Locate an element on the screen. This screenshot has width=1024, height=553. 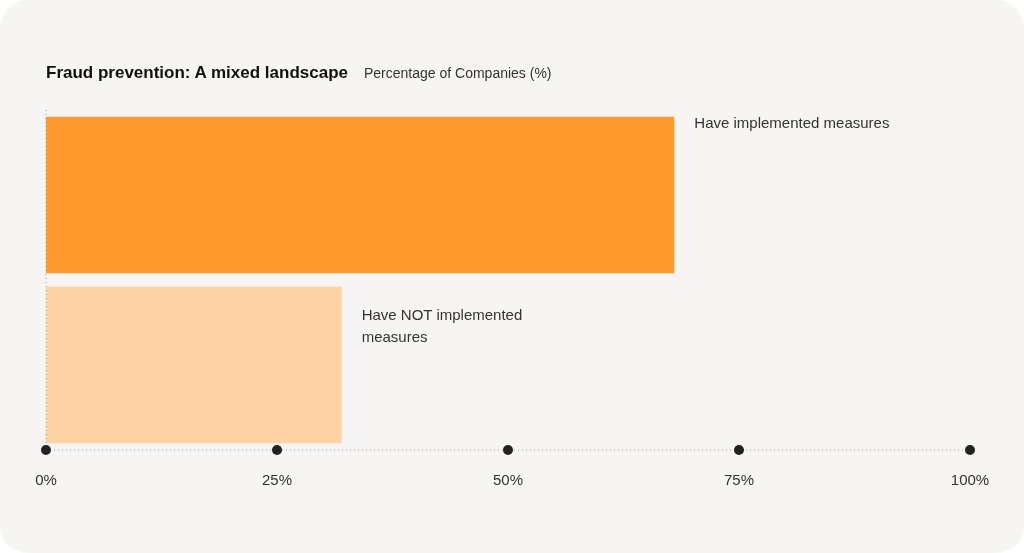
x-tick-label: 0% is located at coordinates (46, 480).